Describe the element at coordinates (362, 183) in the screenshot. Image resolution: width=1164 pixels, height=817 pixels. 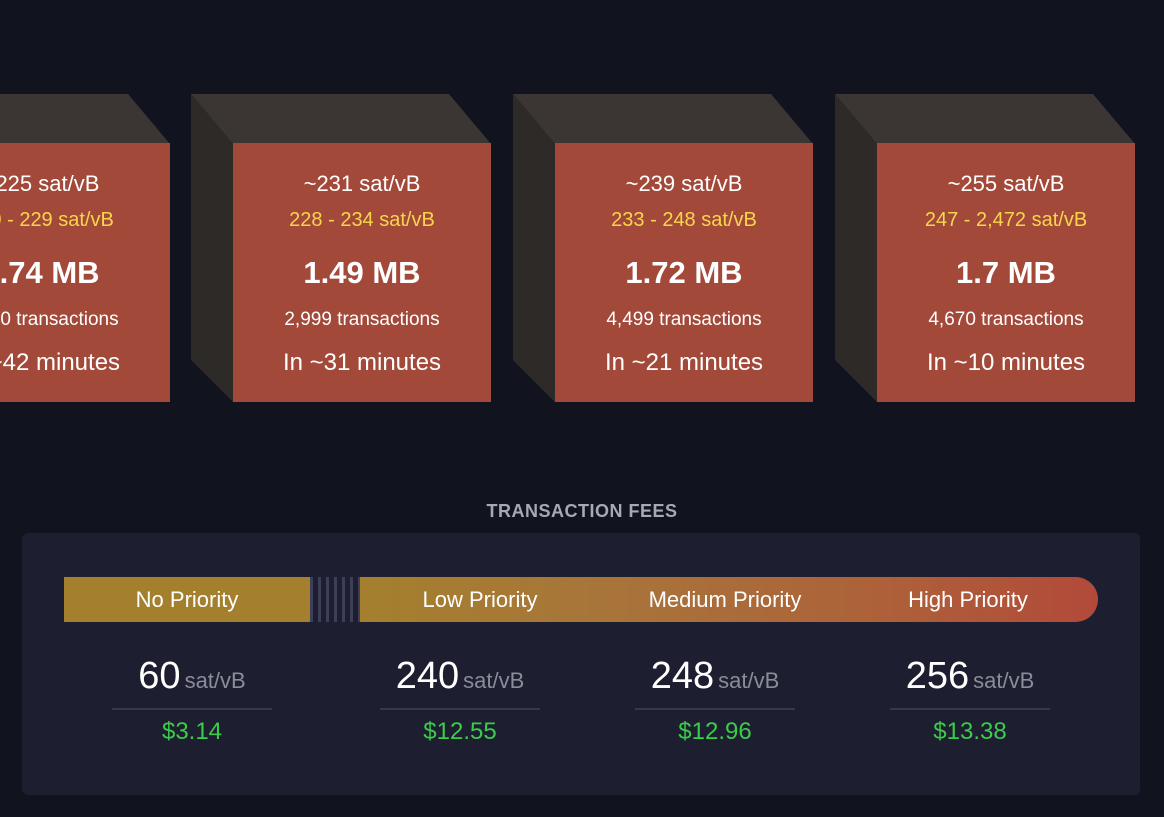
I see `block-median-fee: ~231 sat/vB` at that location.